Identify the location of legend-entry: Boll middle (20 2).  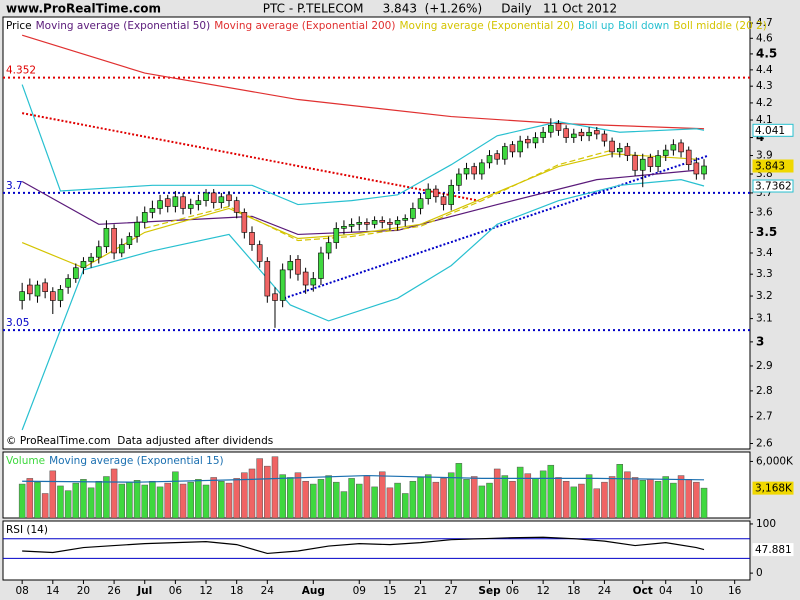
(720, 26).